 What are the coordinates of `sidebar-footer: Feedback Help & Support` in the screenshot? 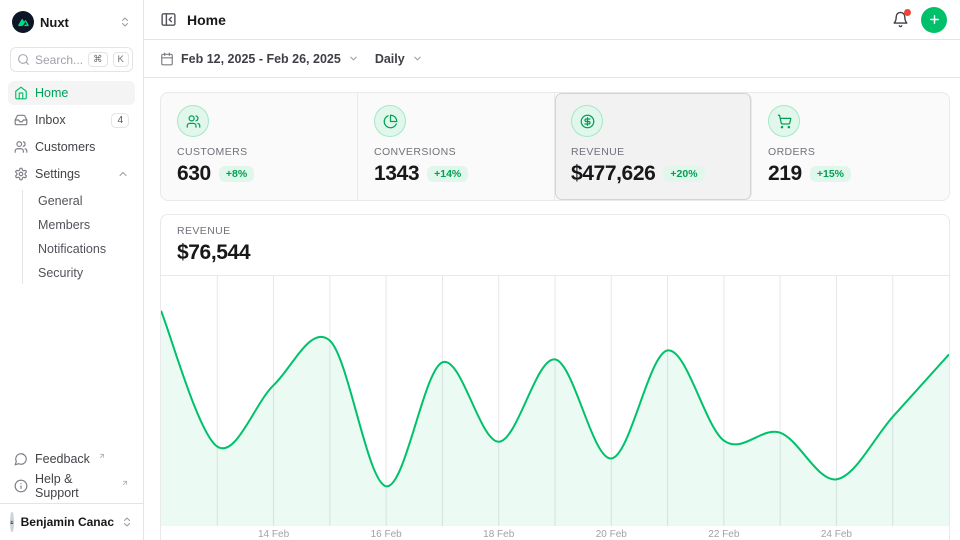 It's located at (71, 475).